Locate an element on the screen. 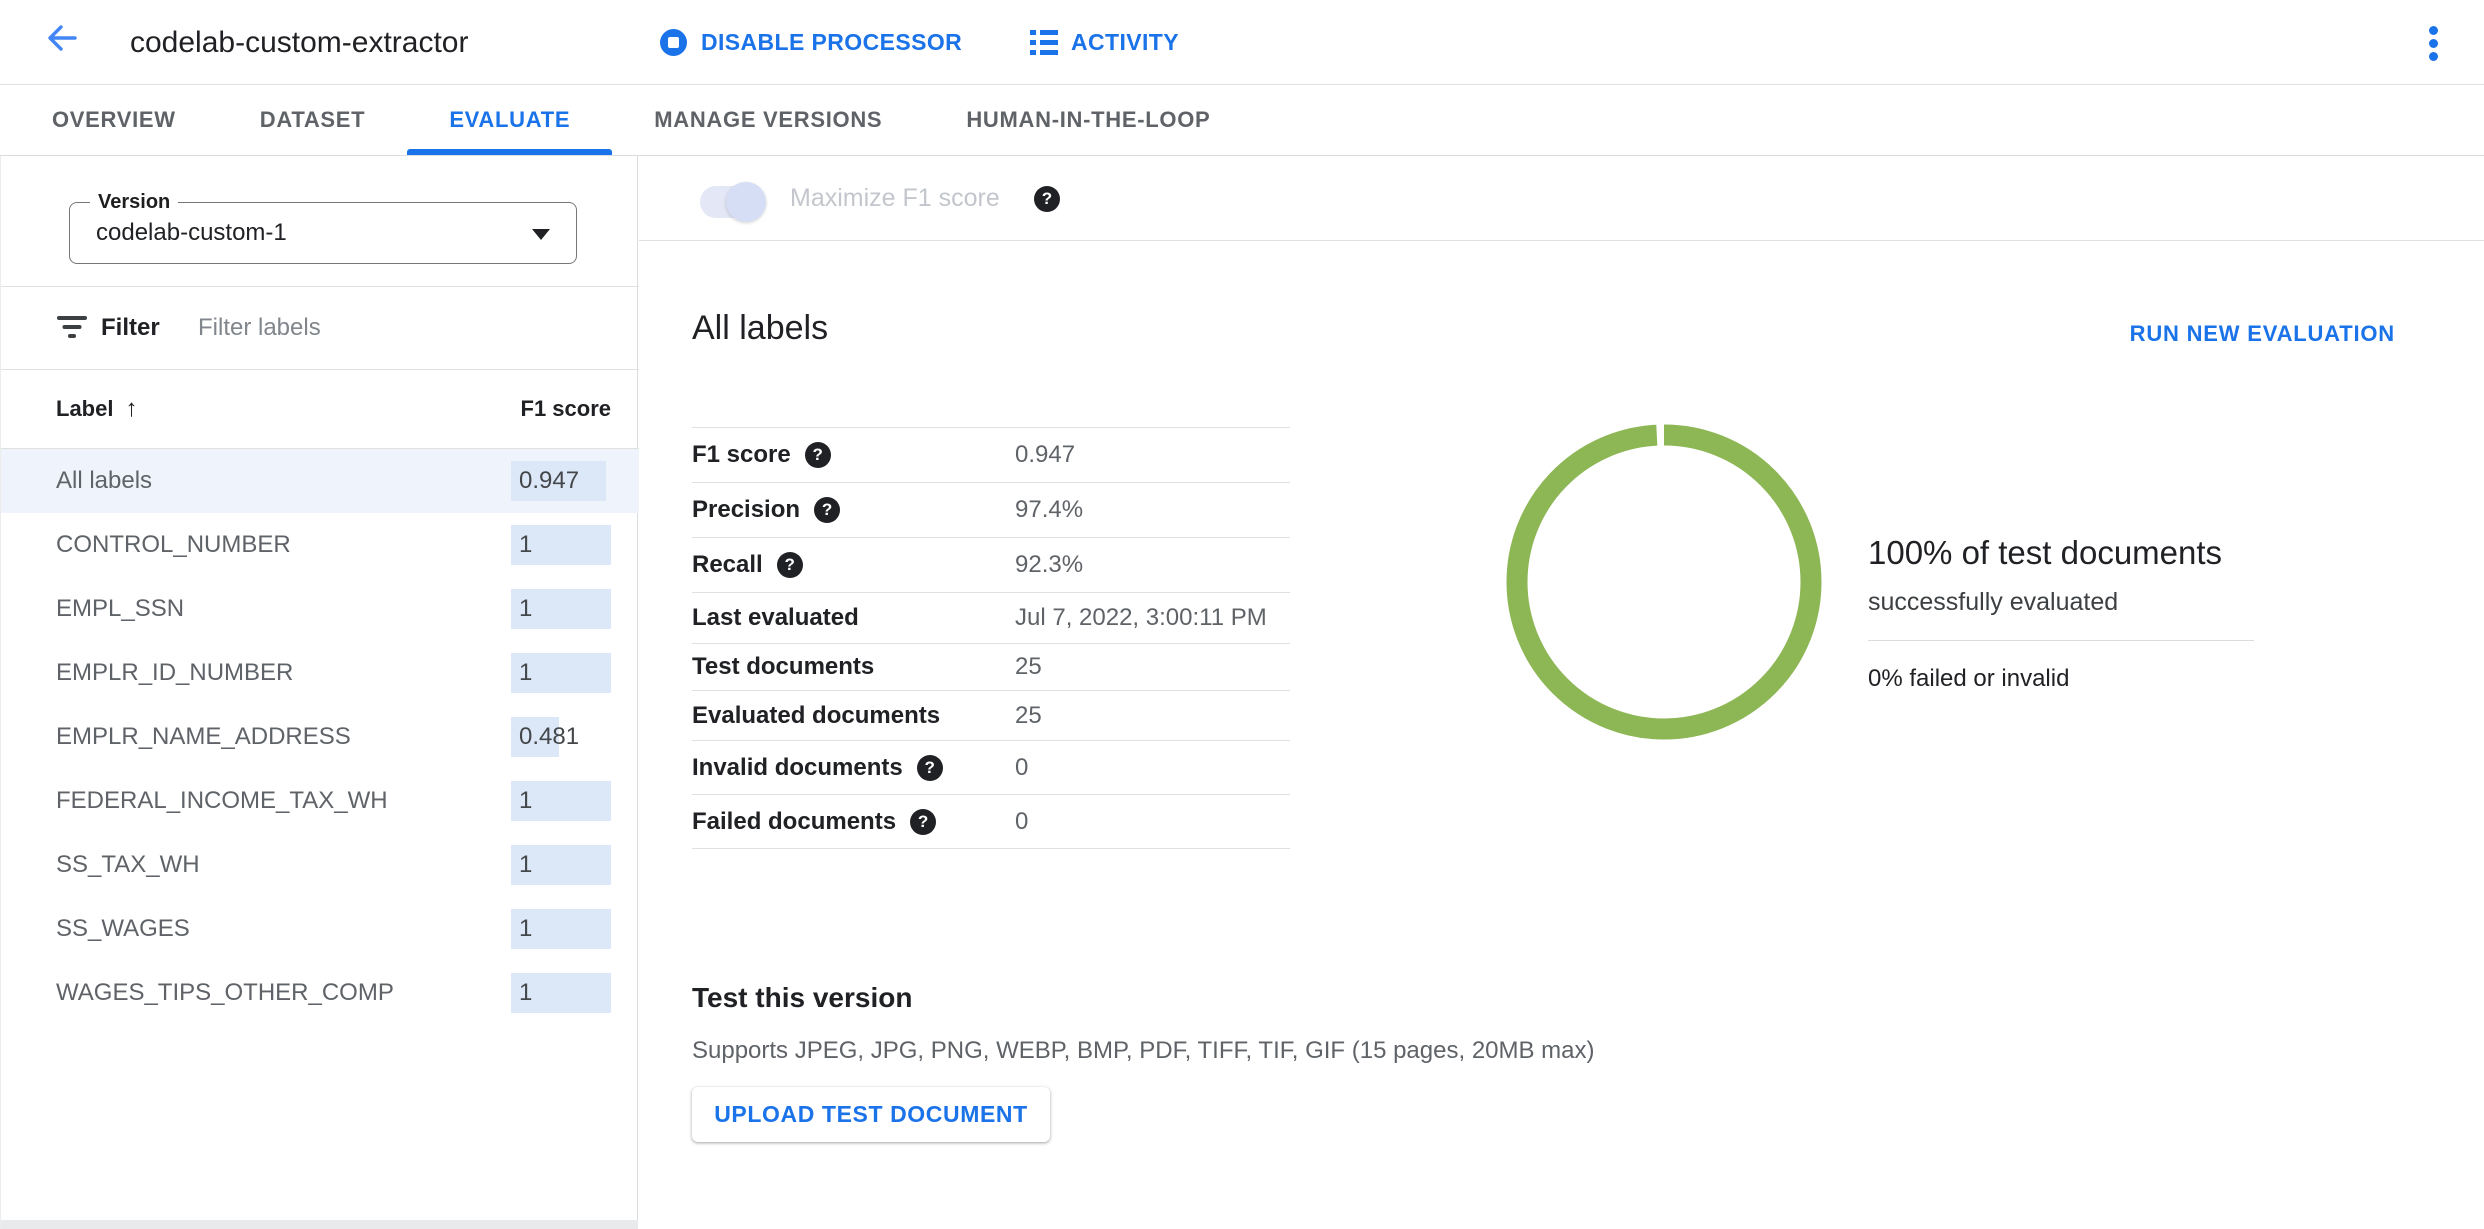  donut-failed-line: 0% failed or invalid is located at coordinates (1969, 678).